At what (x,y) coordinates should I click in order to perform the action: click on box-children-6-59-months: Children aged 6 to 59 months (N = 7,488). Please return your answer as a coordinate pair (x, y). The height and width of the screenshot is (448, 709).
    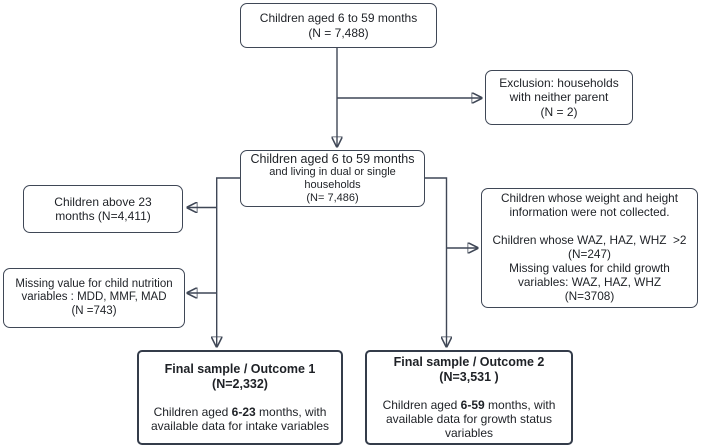
    Looking at the image, I should click on (338, 25).